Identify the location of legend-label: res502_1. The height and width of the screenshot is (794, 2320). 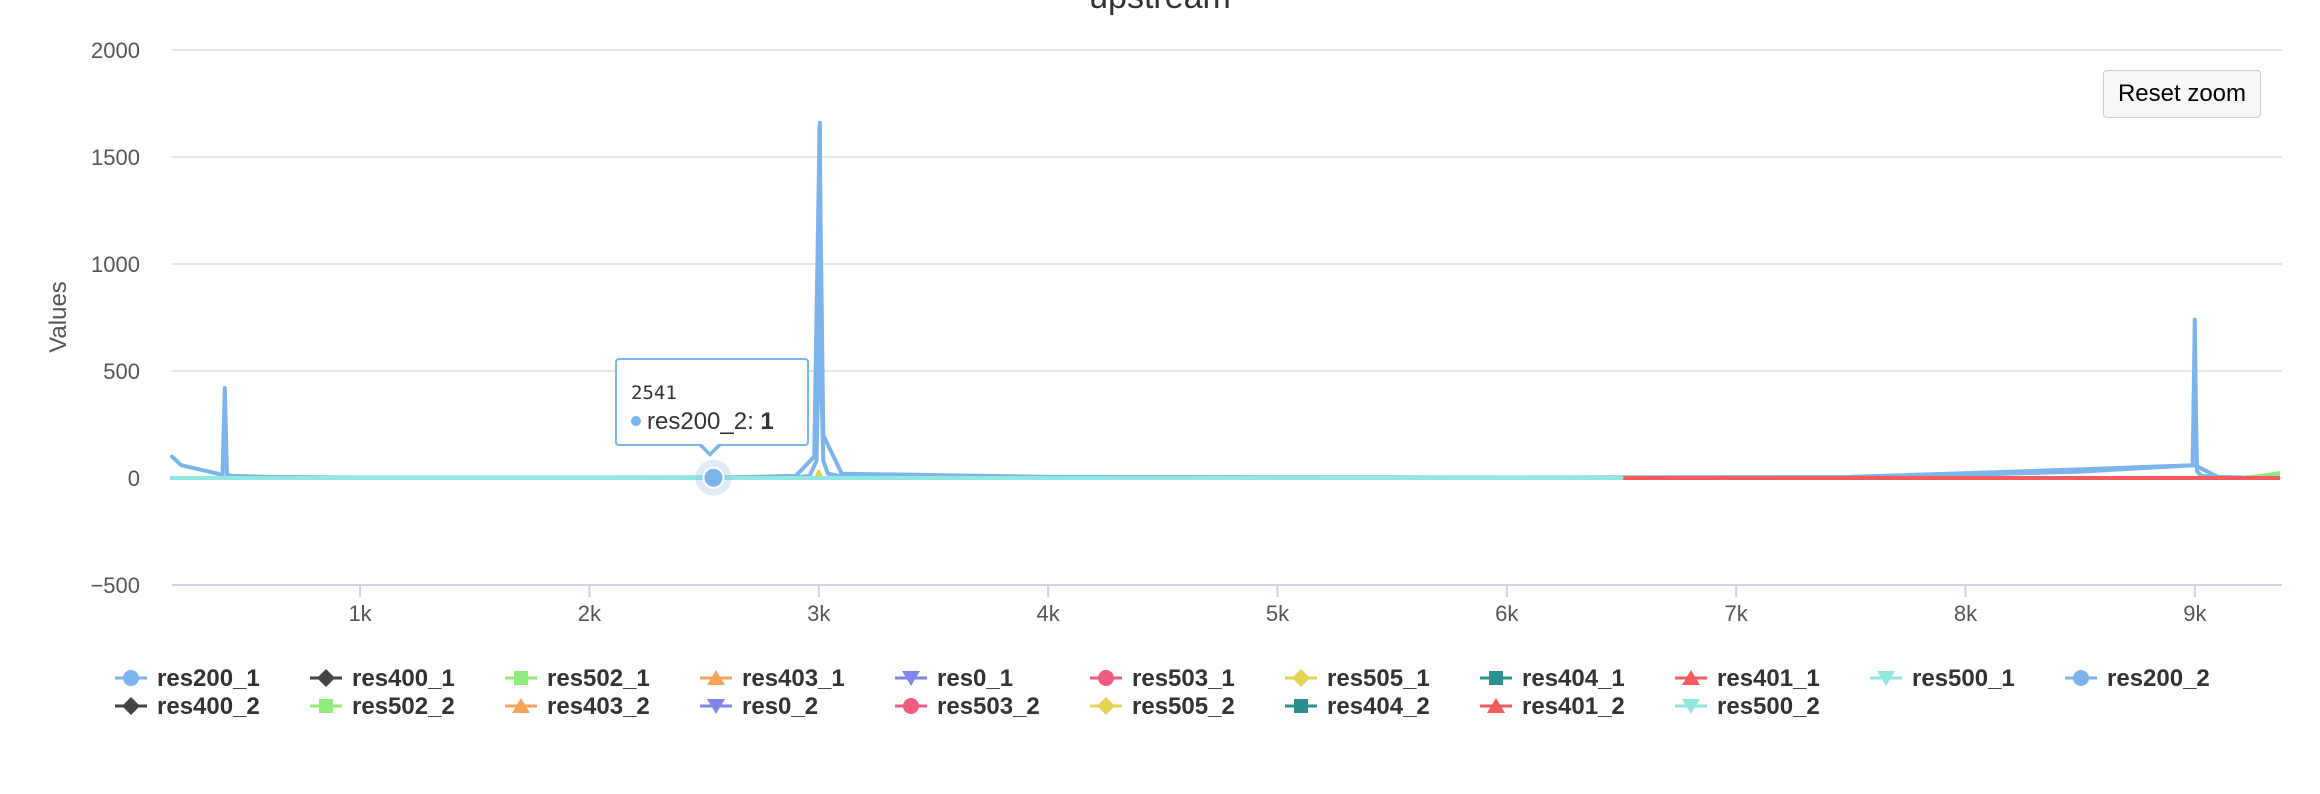
(598, 678).